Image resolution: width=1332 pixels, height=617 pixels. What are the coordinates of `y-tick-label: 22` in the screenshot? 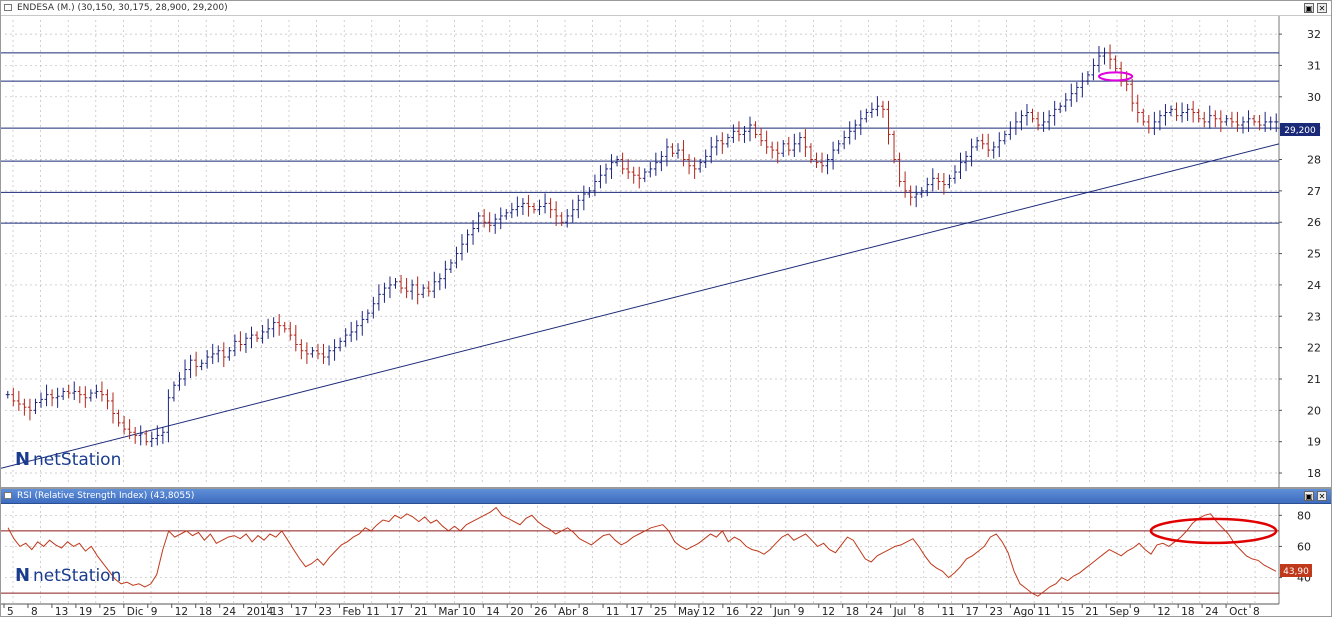 It's located at (1314, 348).